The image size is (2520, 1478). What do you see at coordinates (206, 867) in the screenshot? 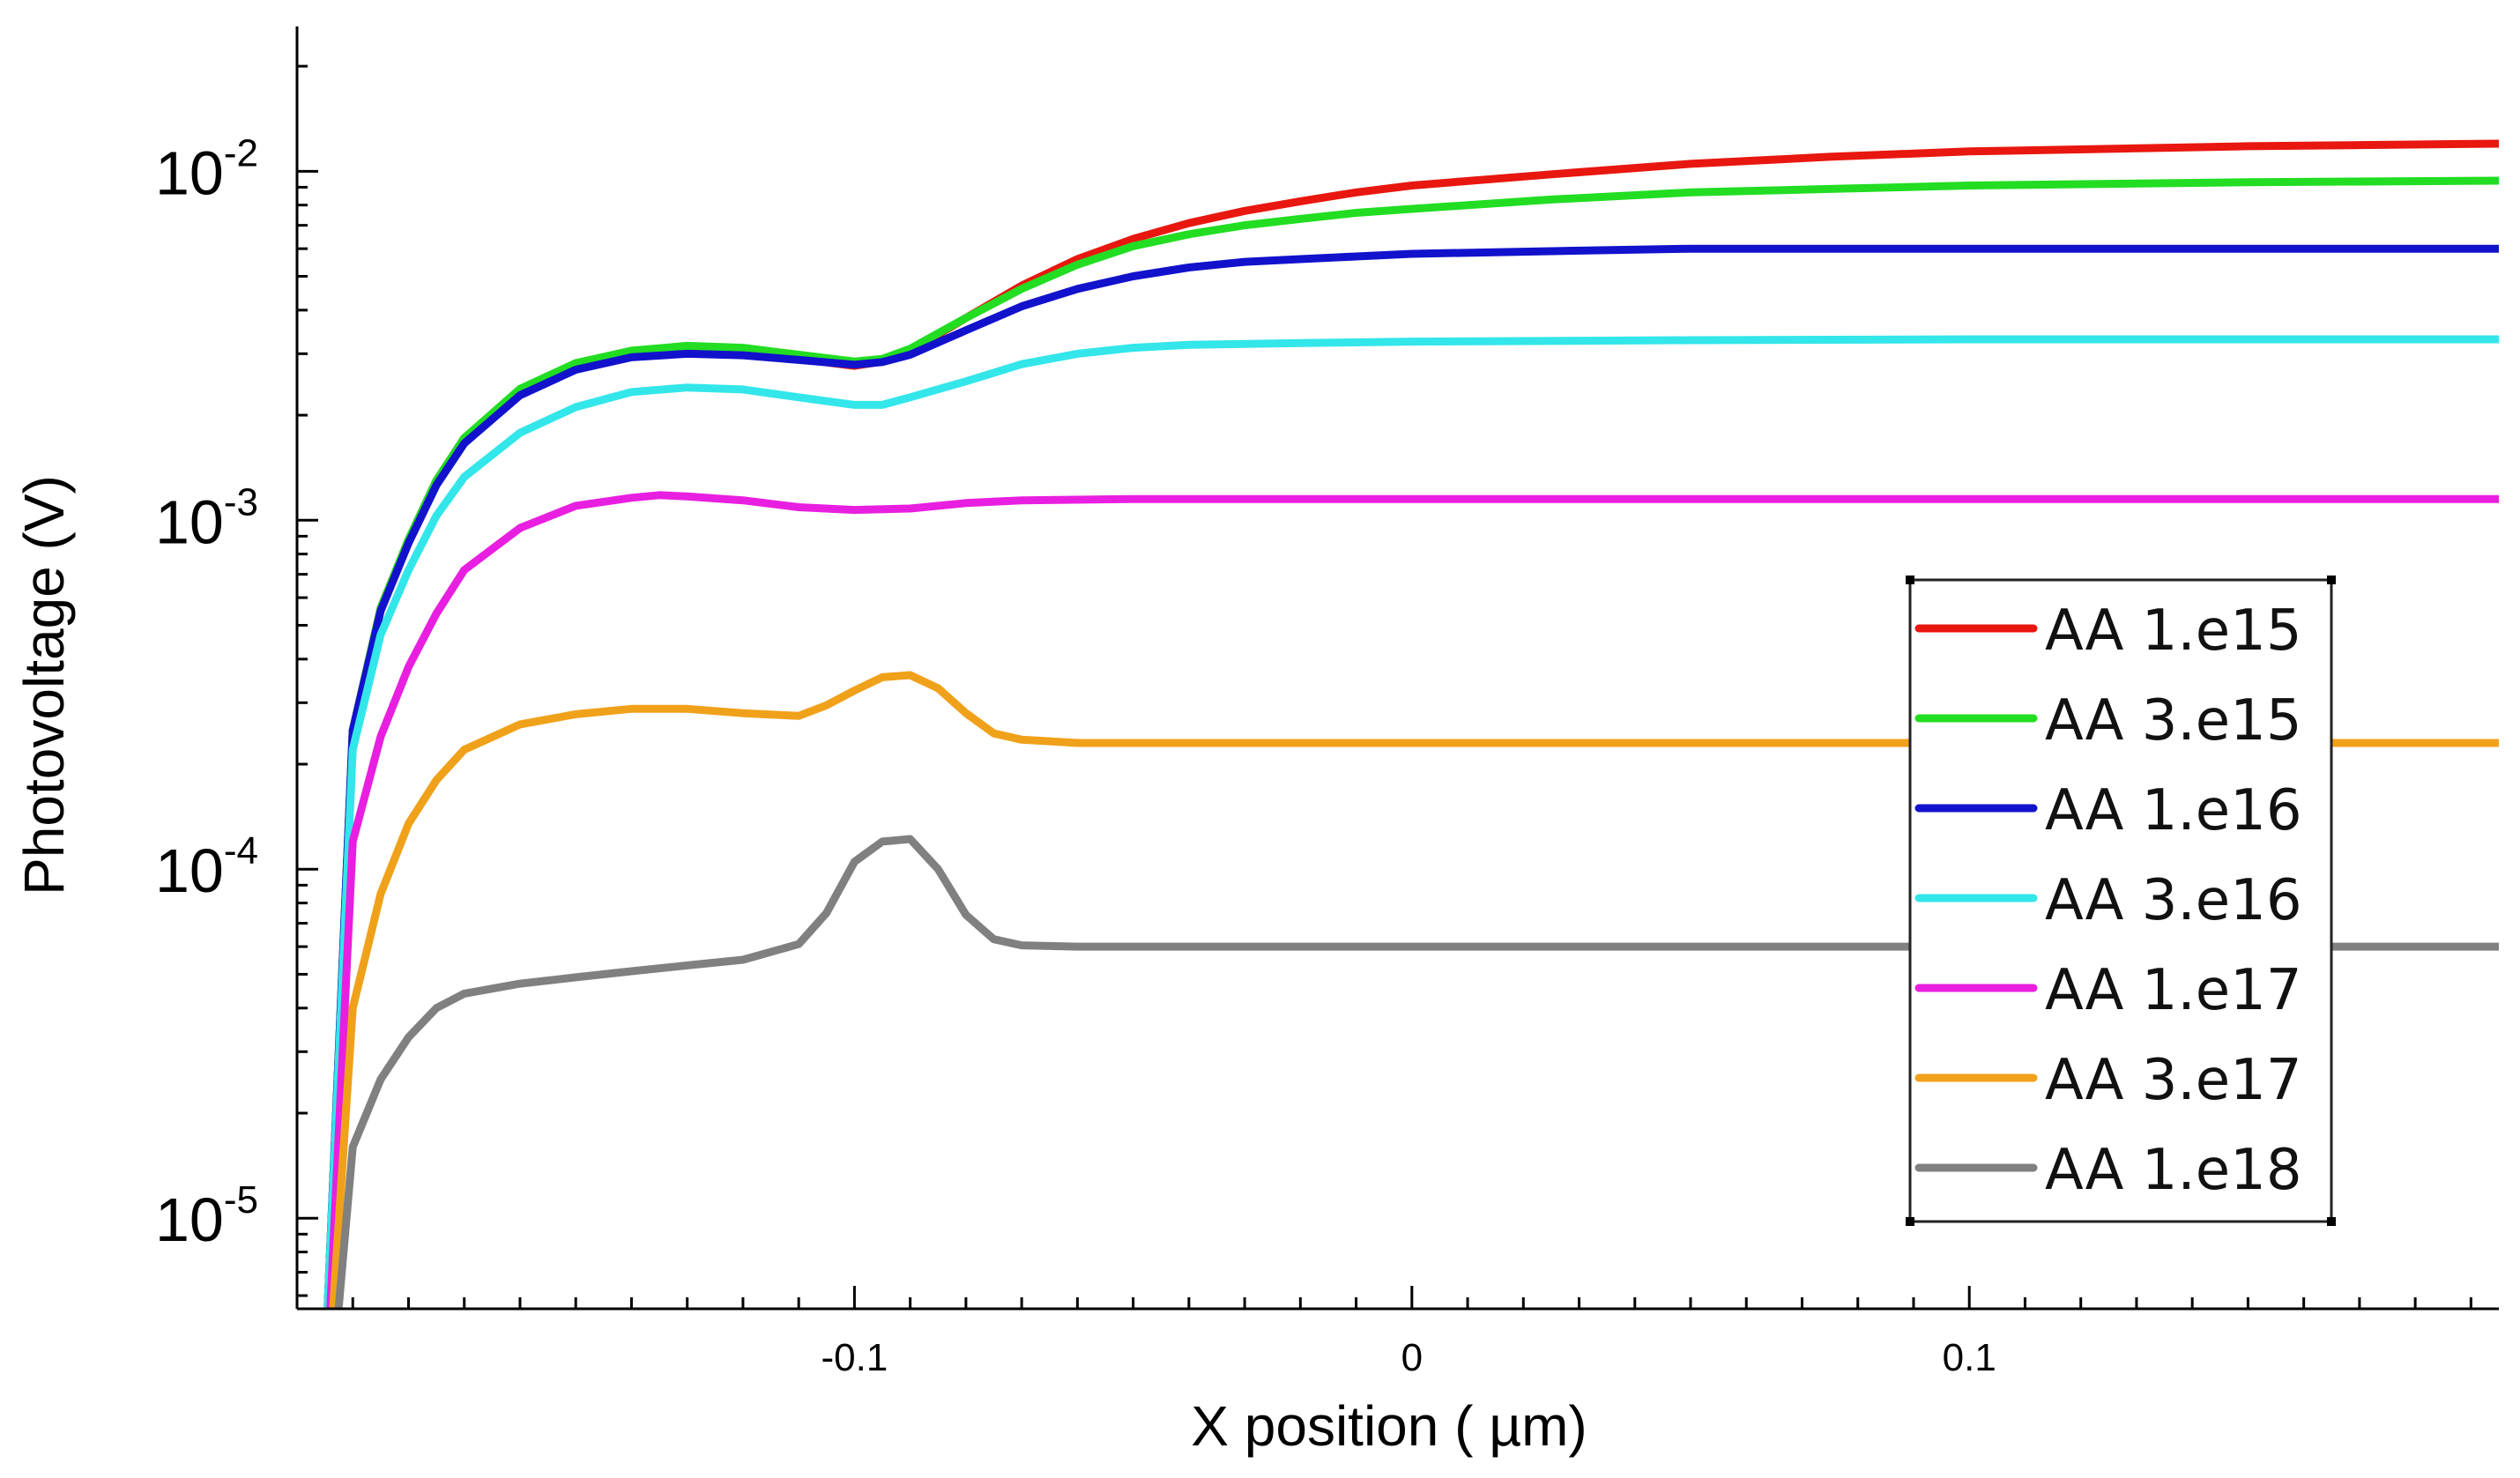
I see `y-tick-label-2: 10⁻⁴` at bounding box center [206, 867].